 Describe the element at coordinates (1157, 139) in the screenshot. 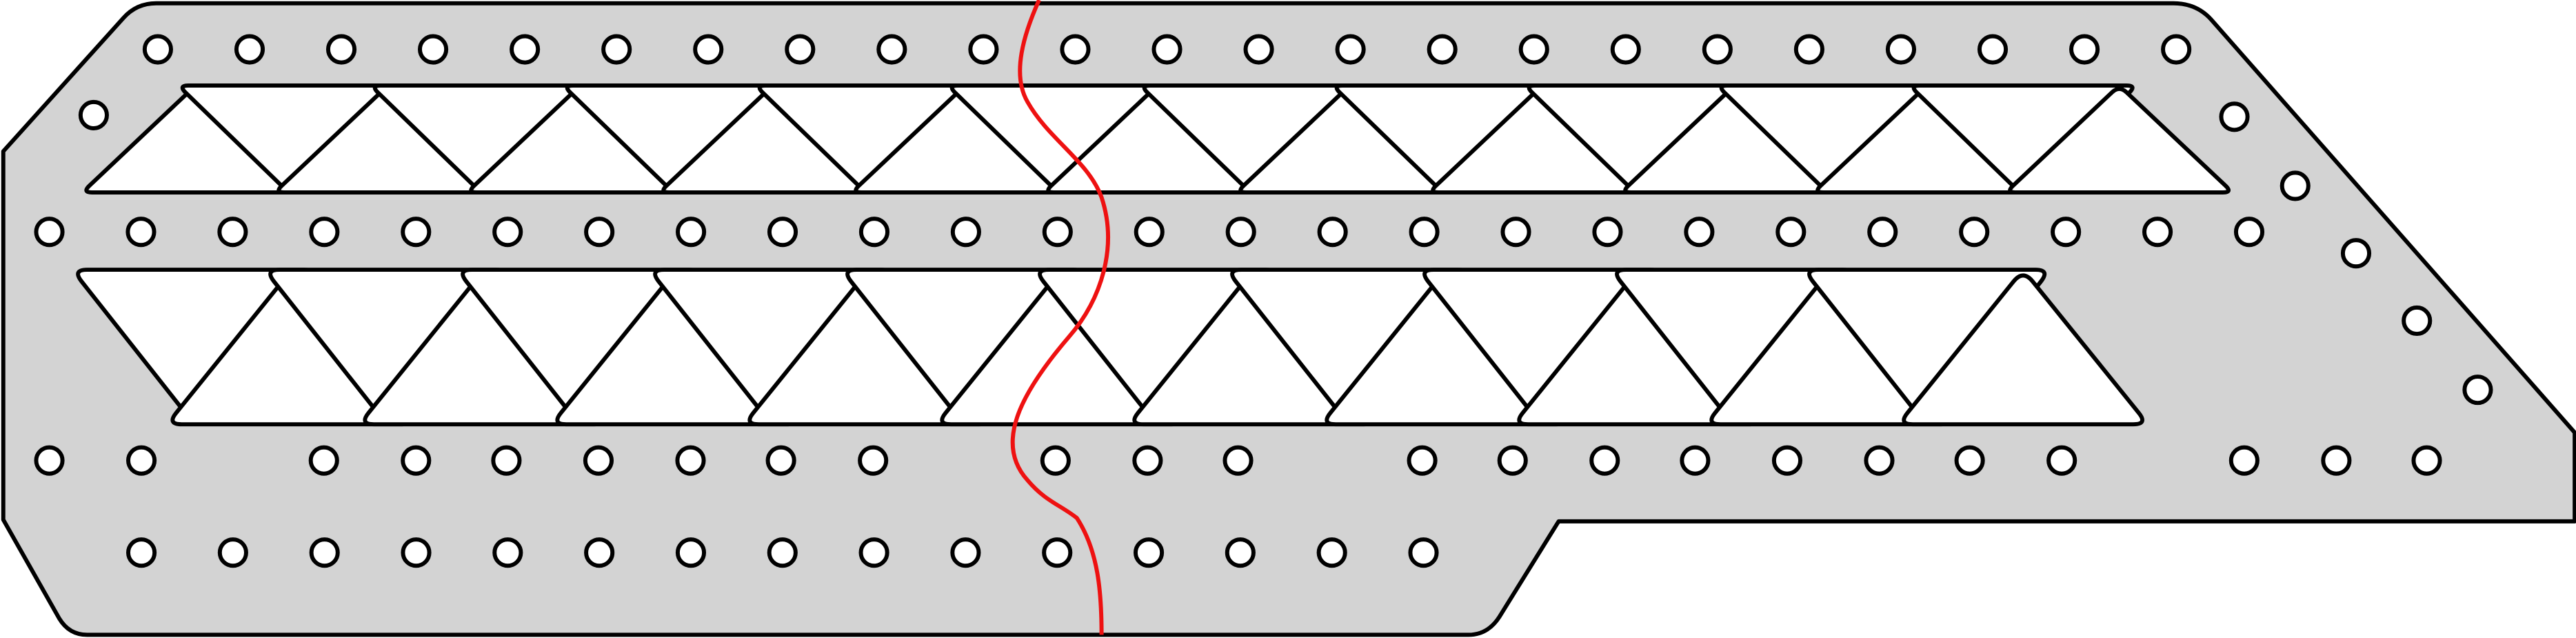

I see `upper-cutout-row` at that location.